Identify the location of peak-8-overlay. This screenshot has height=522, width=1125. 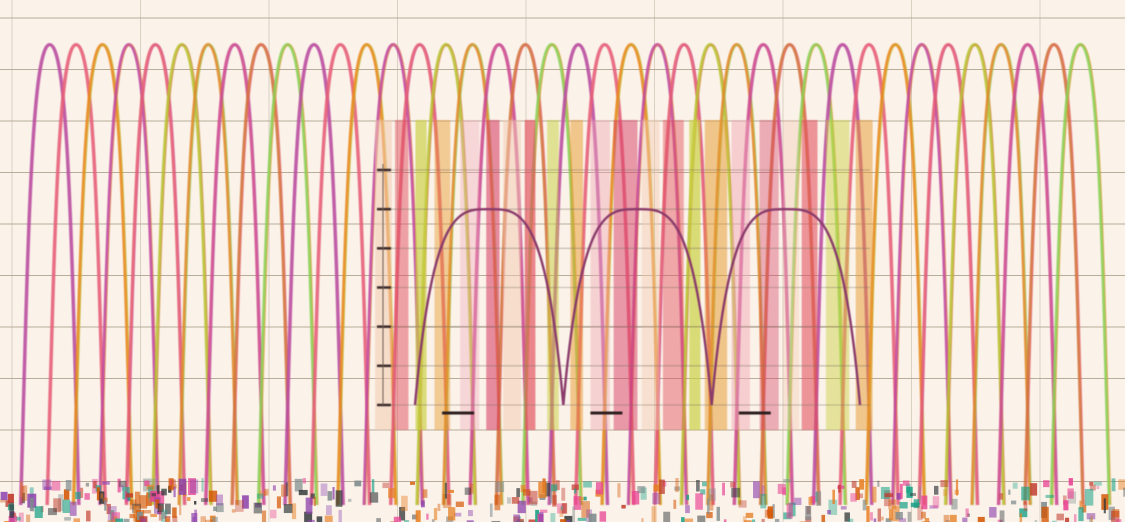
(236, 275).